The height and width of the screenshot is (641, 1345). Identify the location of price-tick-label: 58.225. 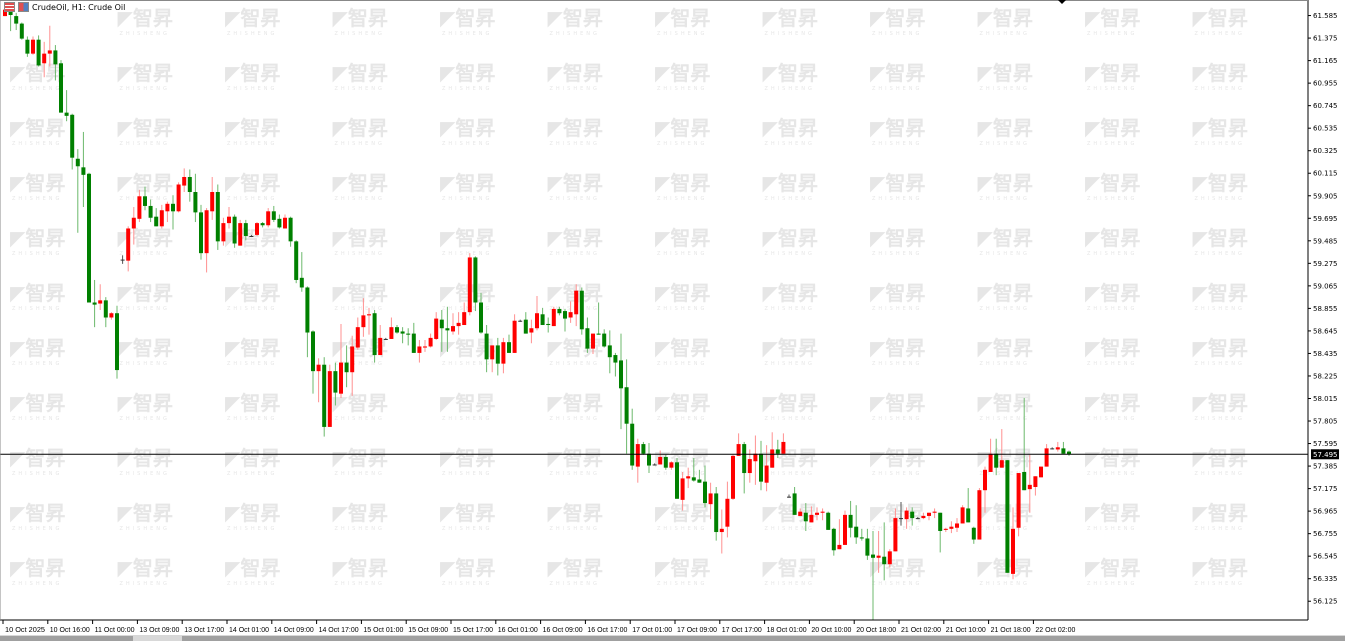
(1325, 376).